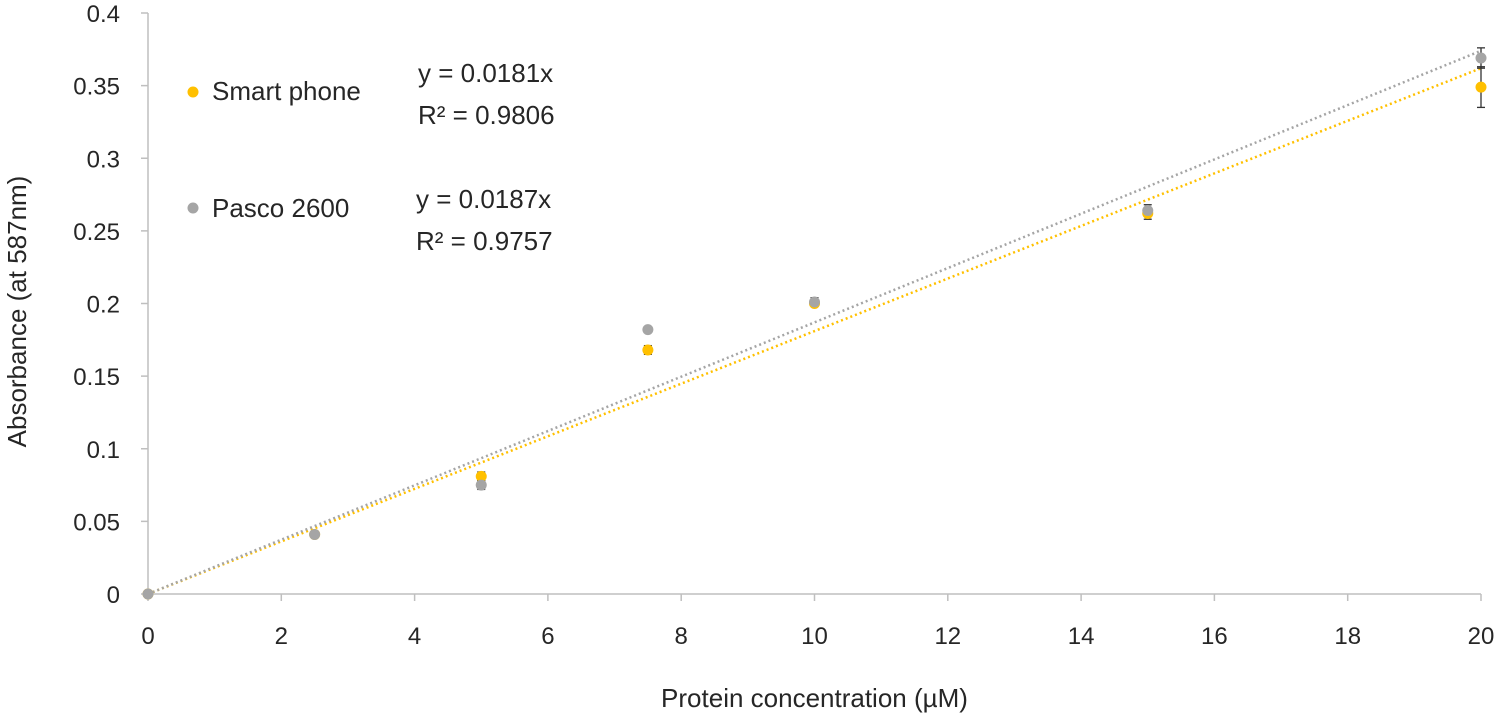  What do you see at coordinates (103, 450) in the screenshot?
I see `y-tick-label: 0.1` at bounding box center [103, 450].